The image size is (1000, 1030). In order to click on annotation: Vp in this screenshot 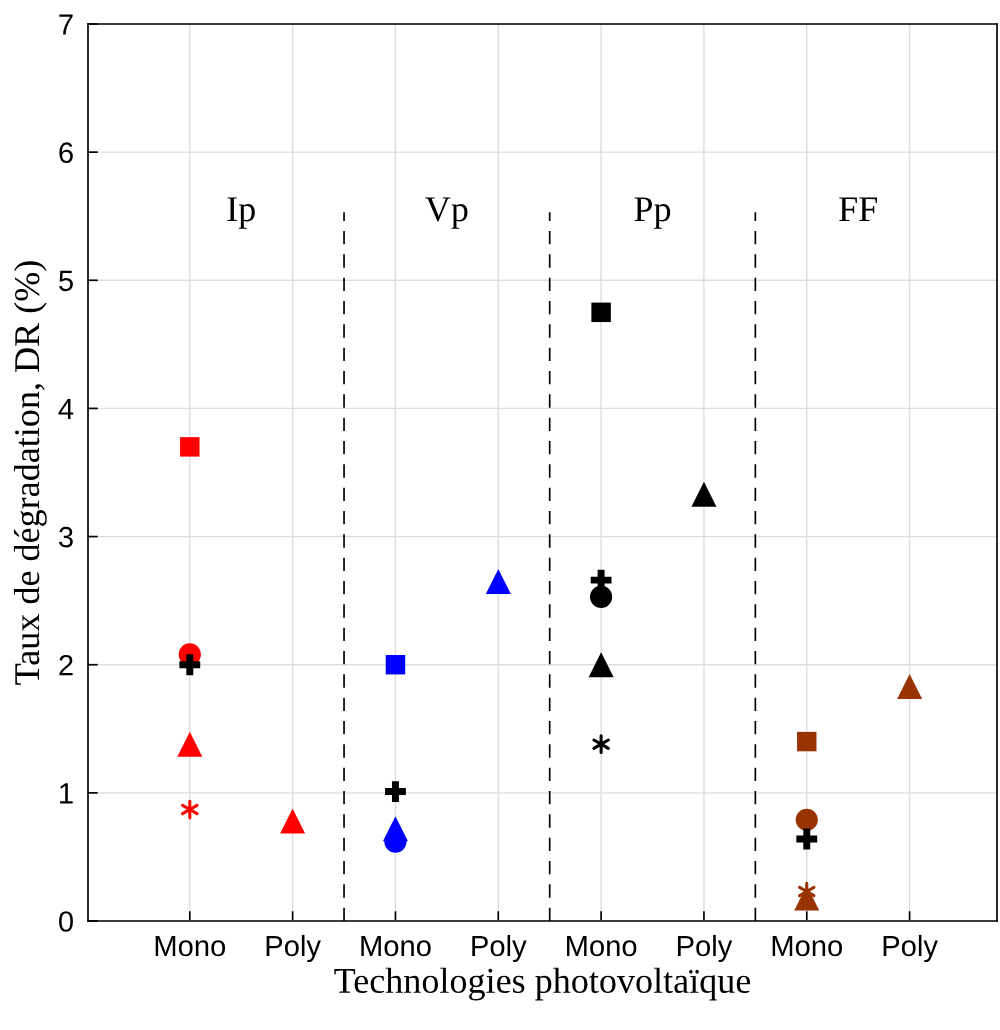, I will do `click(446, 213)`.